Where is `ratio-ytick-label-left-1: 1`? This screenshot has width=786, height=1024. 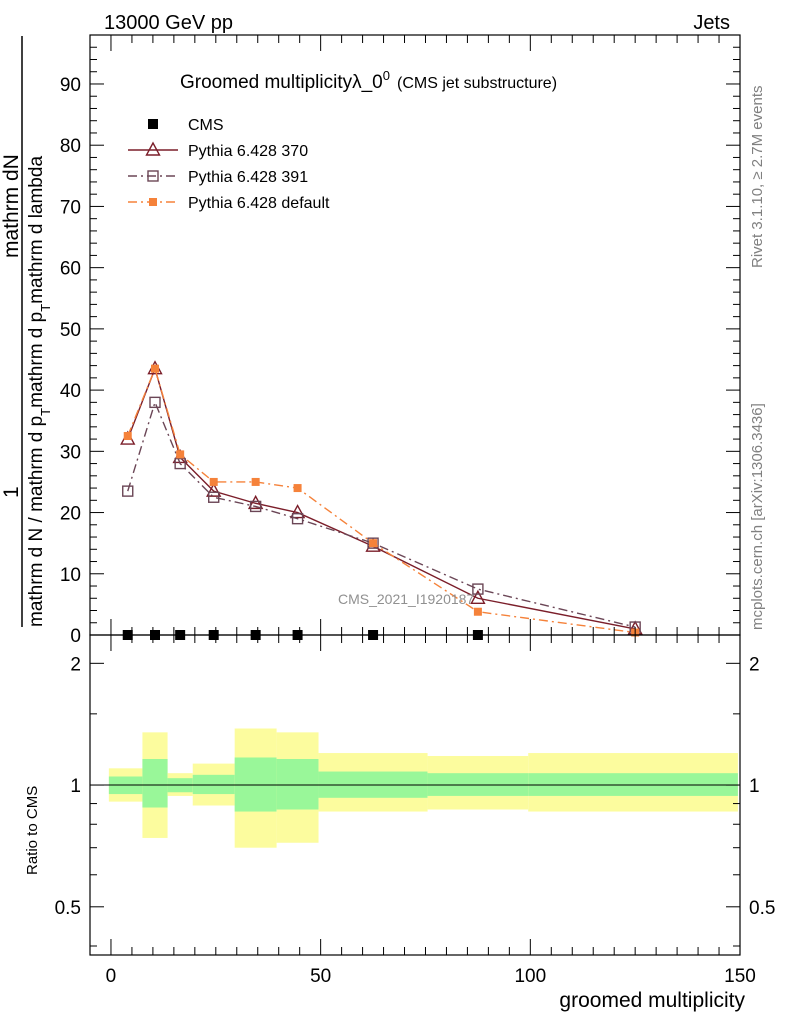
ratio-ytick-label-left-1: 1 is located at coordinates (75, 786).